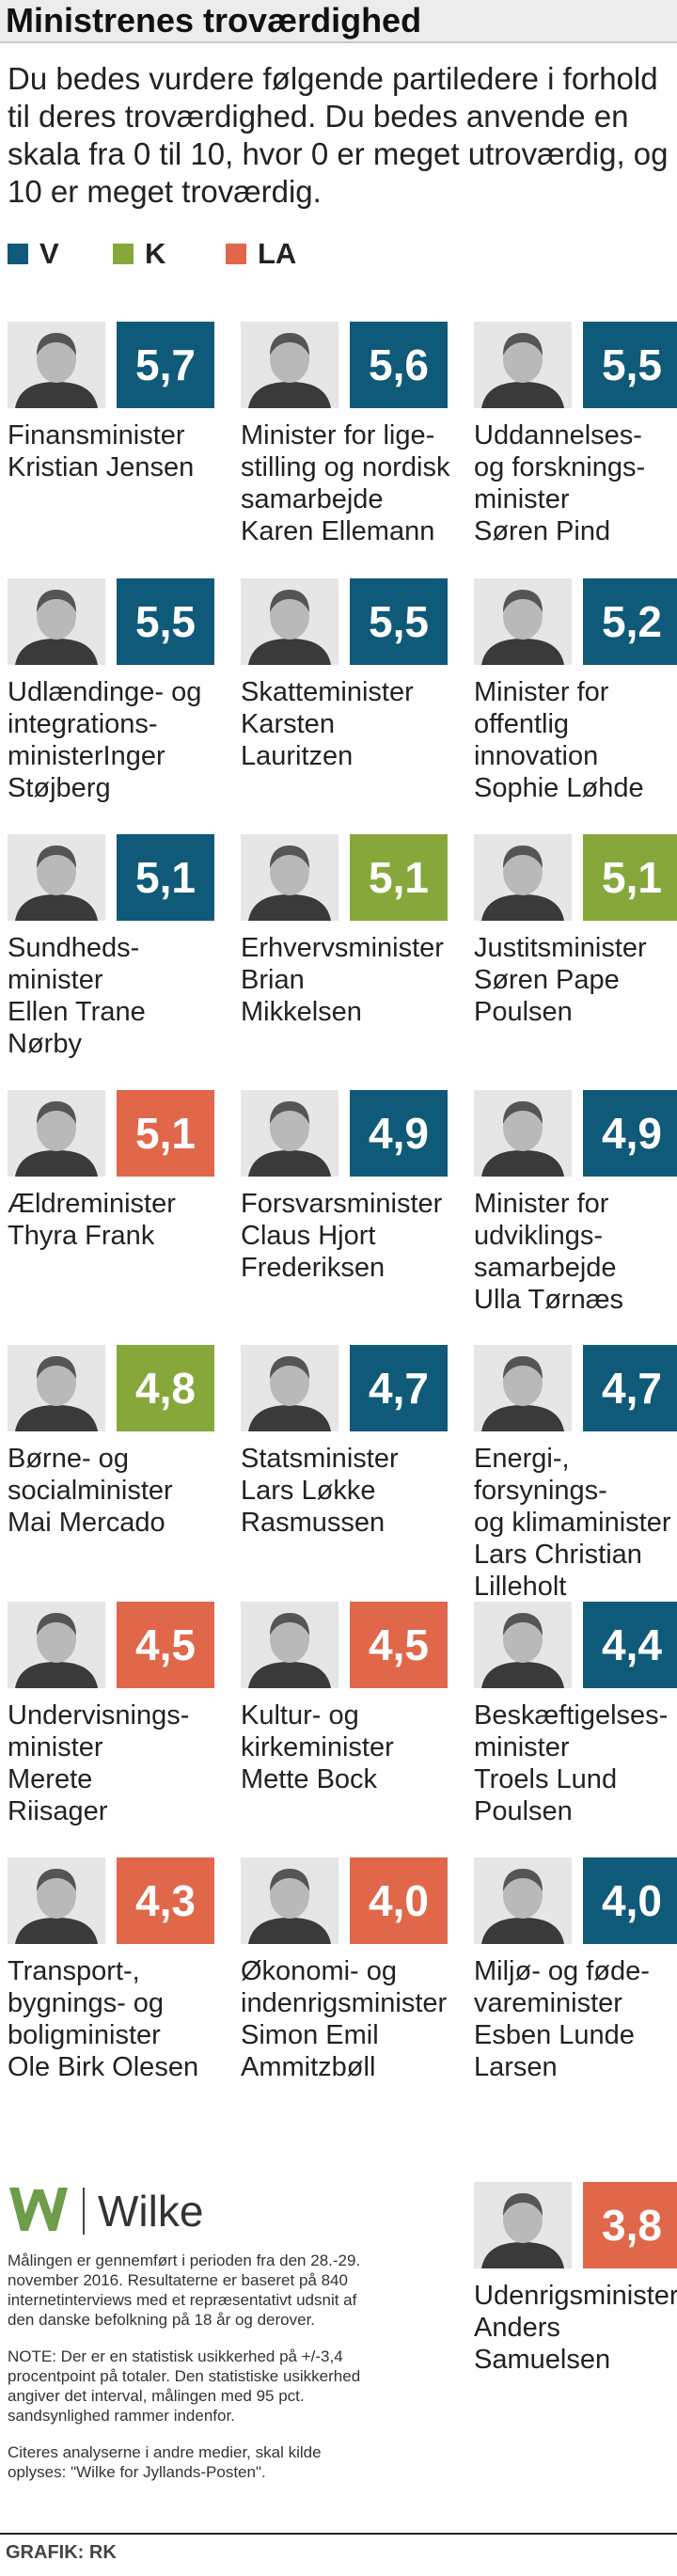  I want to click on minister-caption: Statsminister Lars Løkke Rasmussen, so click(320, 1491).